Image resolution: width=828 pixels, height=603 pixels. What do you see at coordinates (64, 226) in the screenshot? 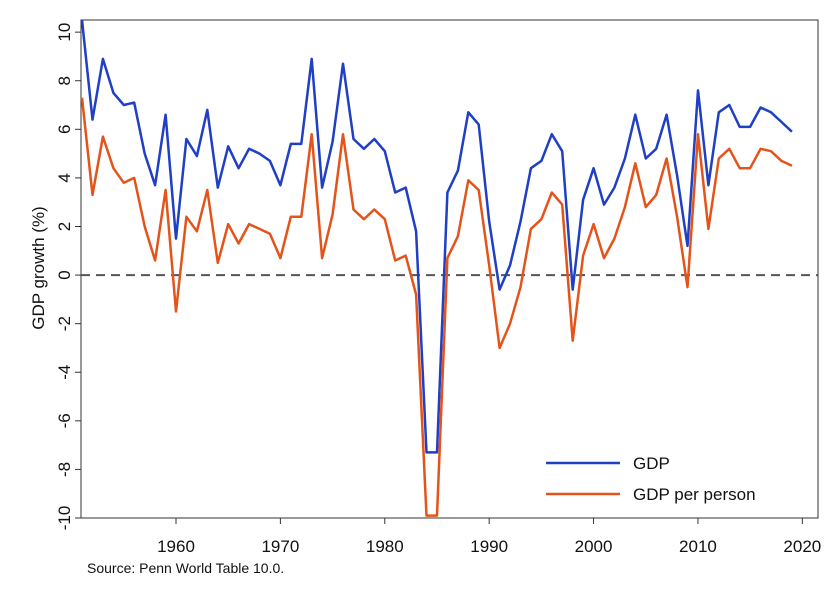
I see `y-tick-label: 2` at bounding box center [64, 226].